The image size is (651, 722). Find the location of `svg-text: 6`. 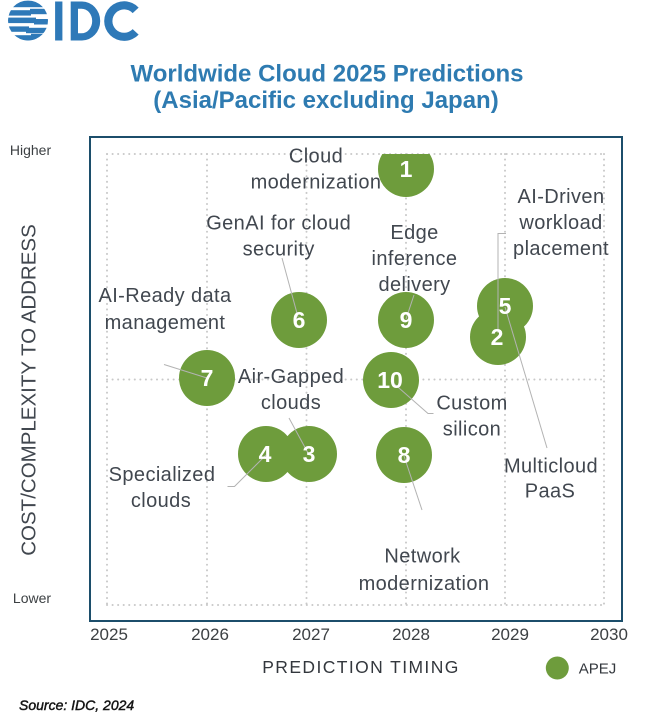

svg-text: 6 is located at coordinates (299, 320).